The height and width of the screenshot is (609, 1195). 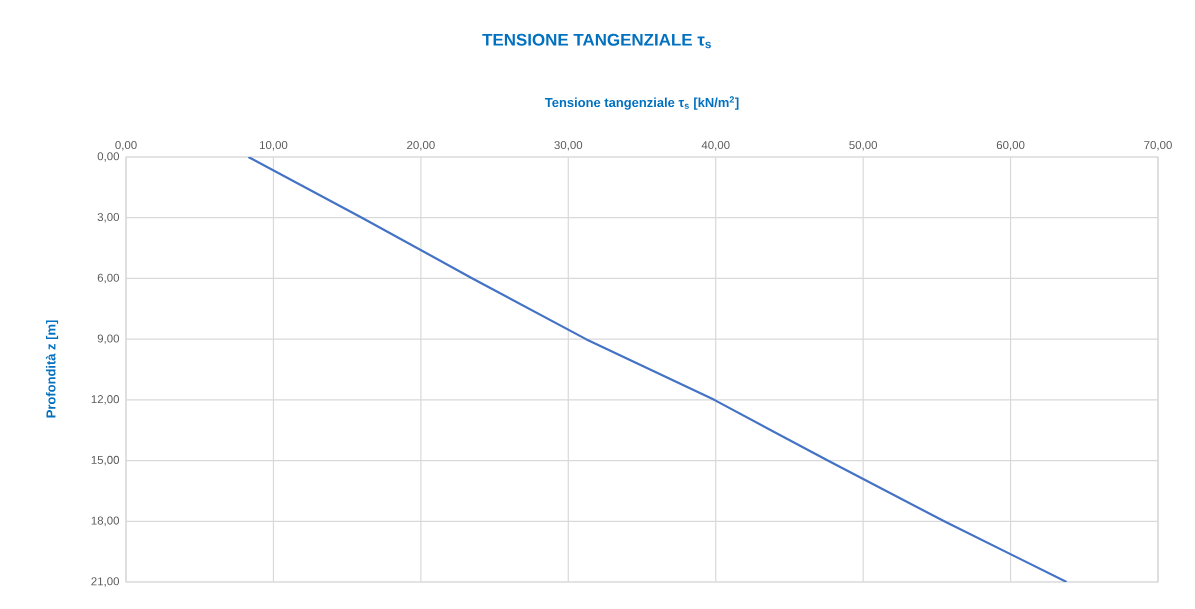 What do you see at coordinates (1010, 146) in the screenshot?
I see `x-tick-label: 60,00` at bounding box center [1010, 146].